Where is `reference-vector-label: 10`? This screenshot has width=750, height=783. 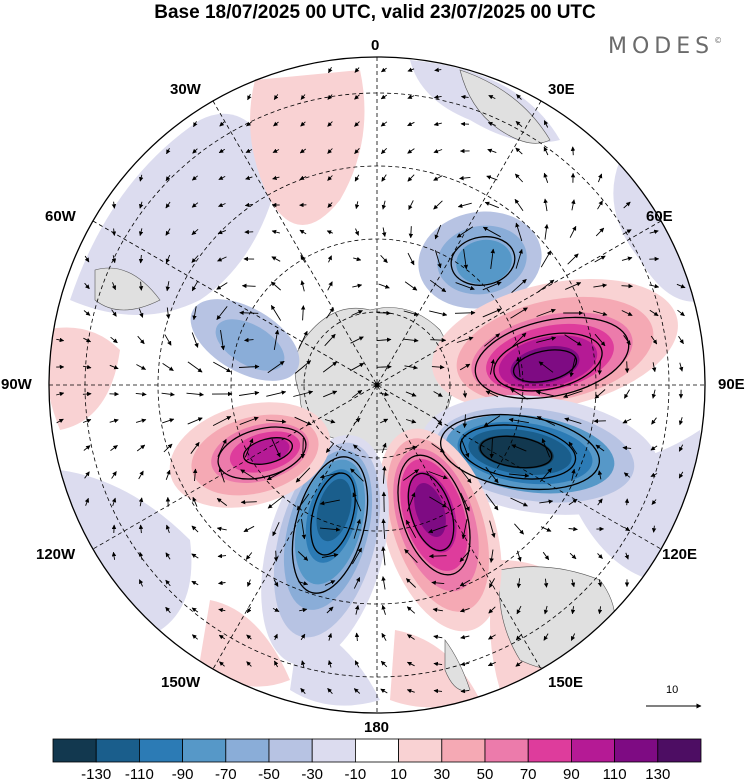
reference-vector-label: 10 is located at coordinates (672, 690).